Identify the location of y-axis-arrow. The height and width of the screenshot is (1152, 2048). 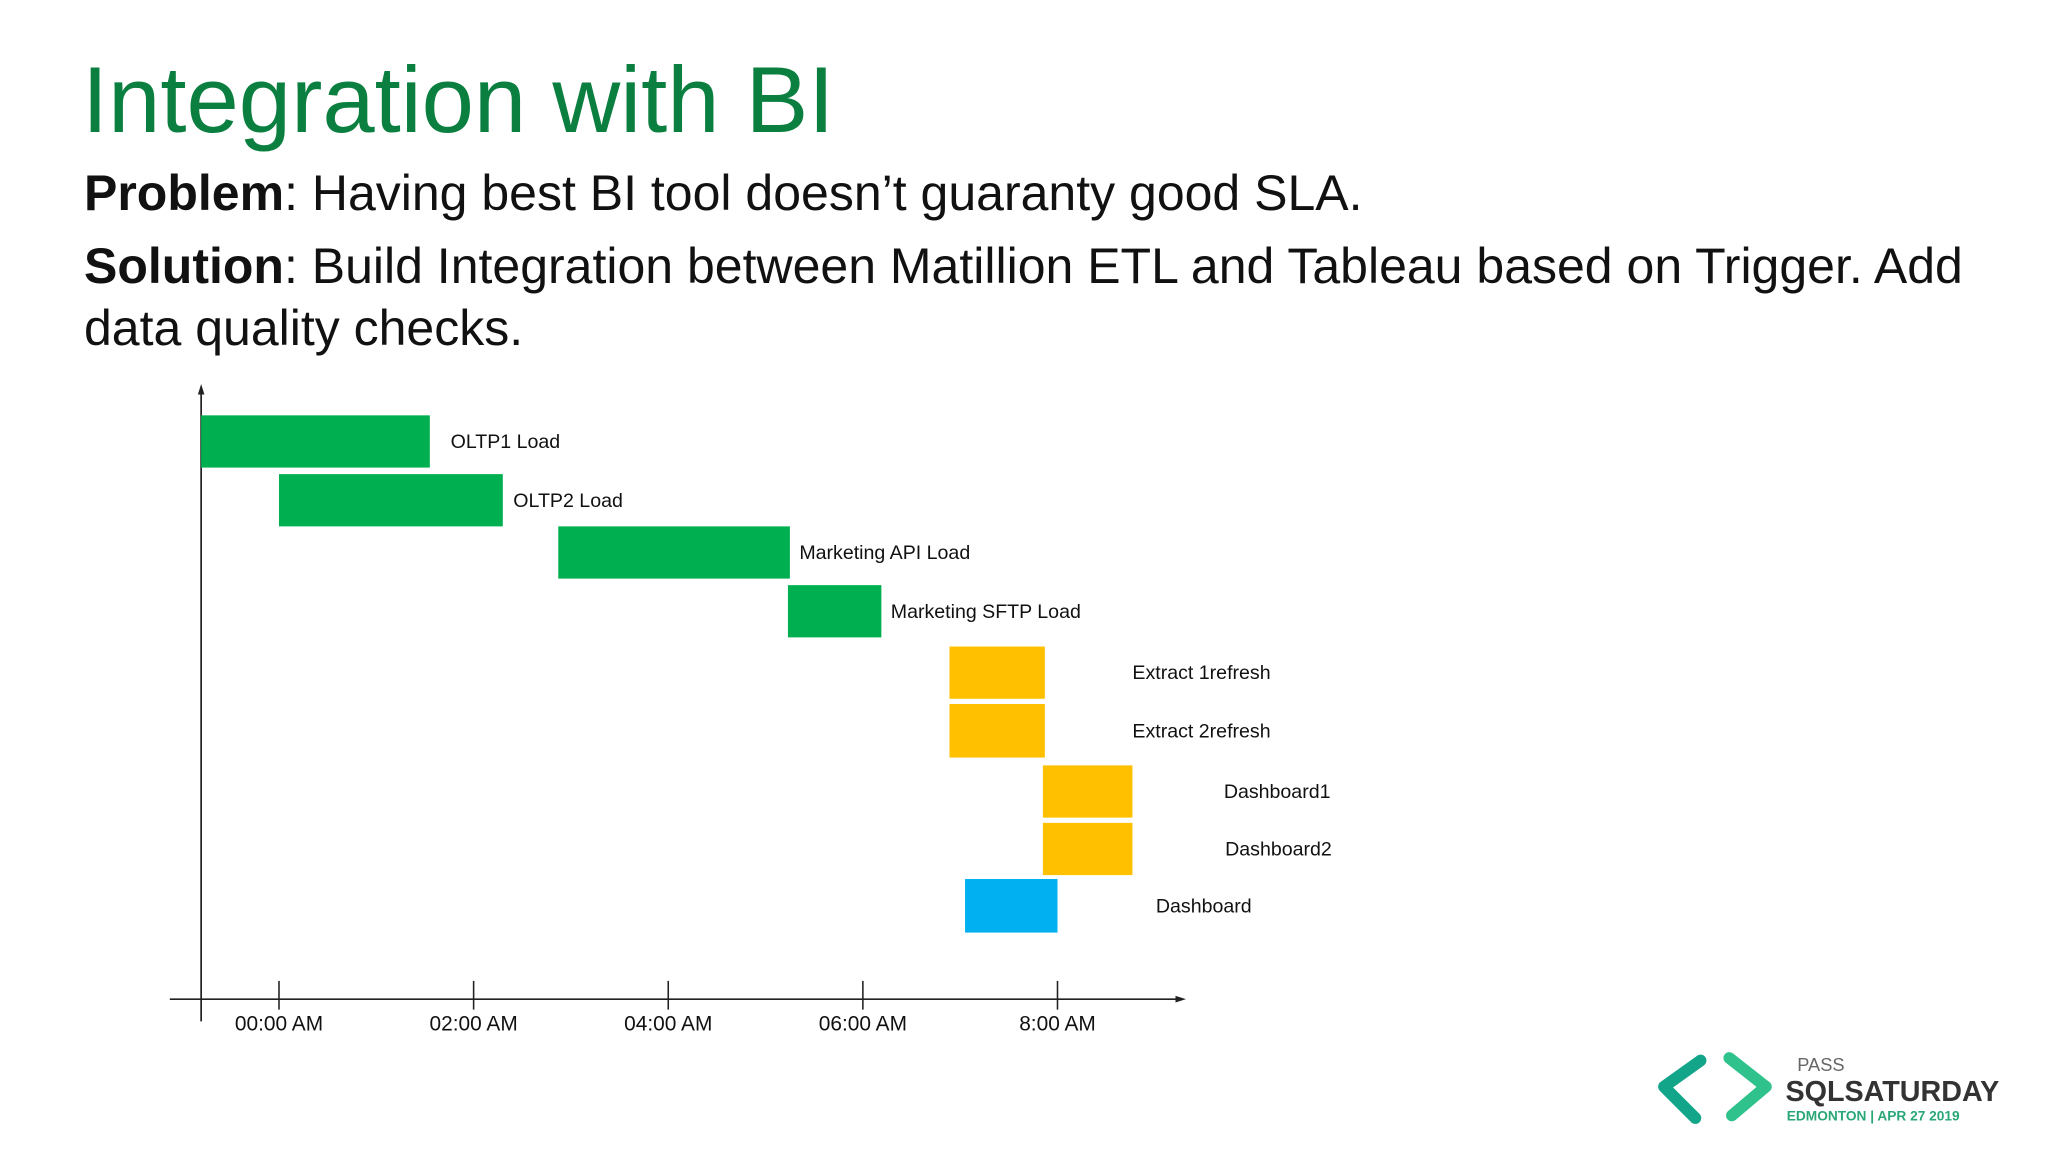
(201, 389).